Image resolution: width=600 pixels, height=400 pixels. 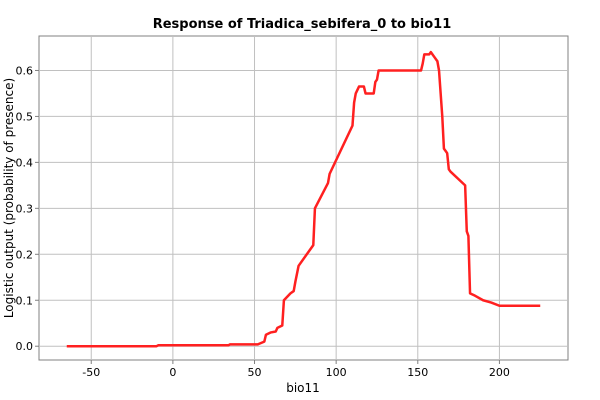 What do you see at coordinates (25, 300) in the screenshot?
I see `y-tick-label: 0.1` at bounding box center [25, 300].